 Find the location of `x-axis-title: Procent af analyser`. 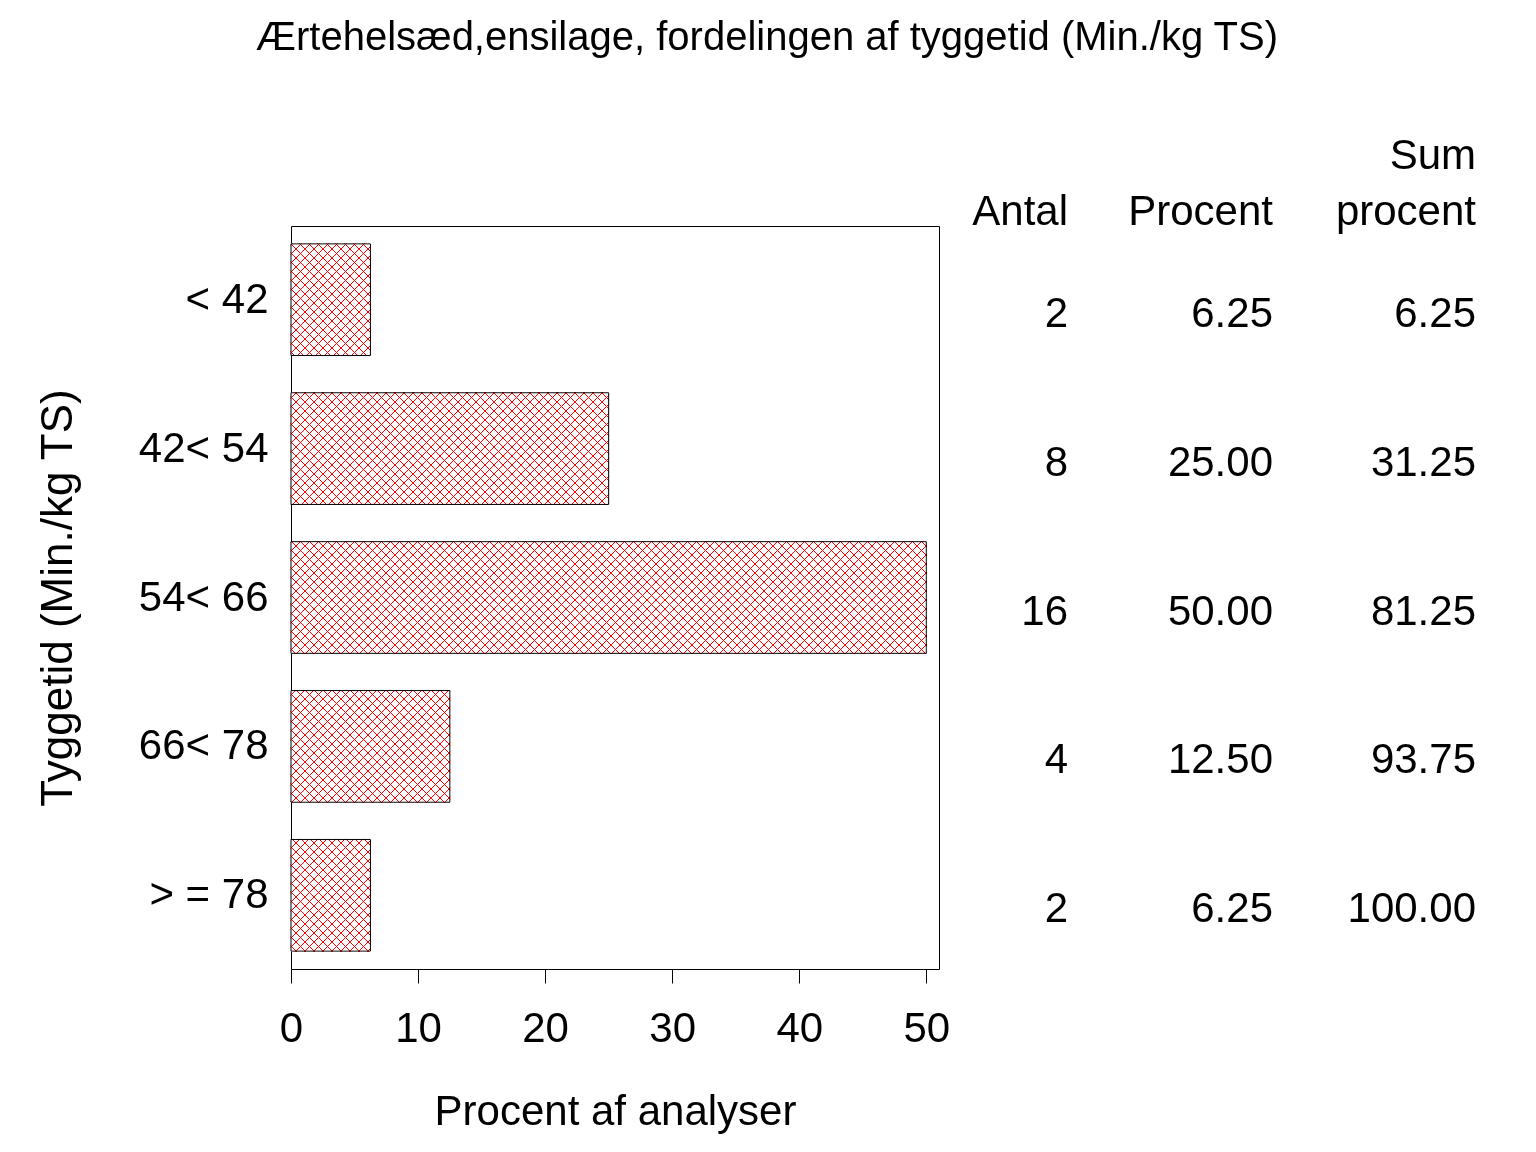

x-axis-title: Procent af analyser is located at coordinates (615, 1110).